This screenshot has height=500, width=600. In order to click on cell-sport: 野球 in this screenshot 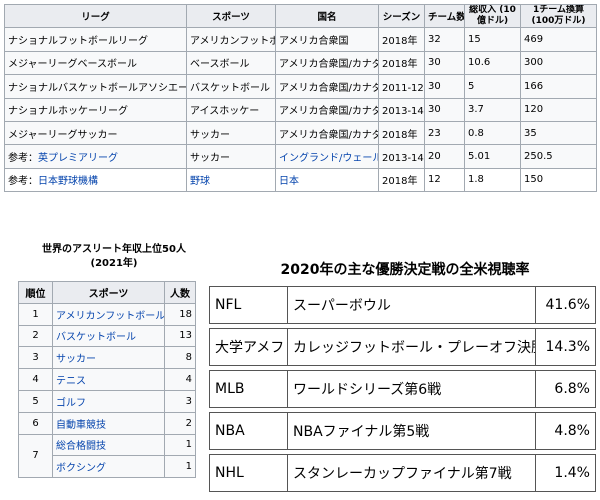, I will do `click(231, 180)`.